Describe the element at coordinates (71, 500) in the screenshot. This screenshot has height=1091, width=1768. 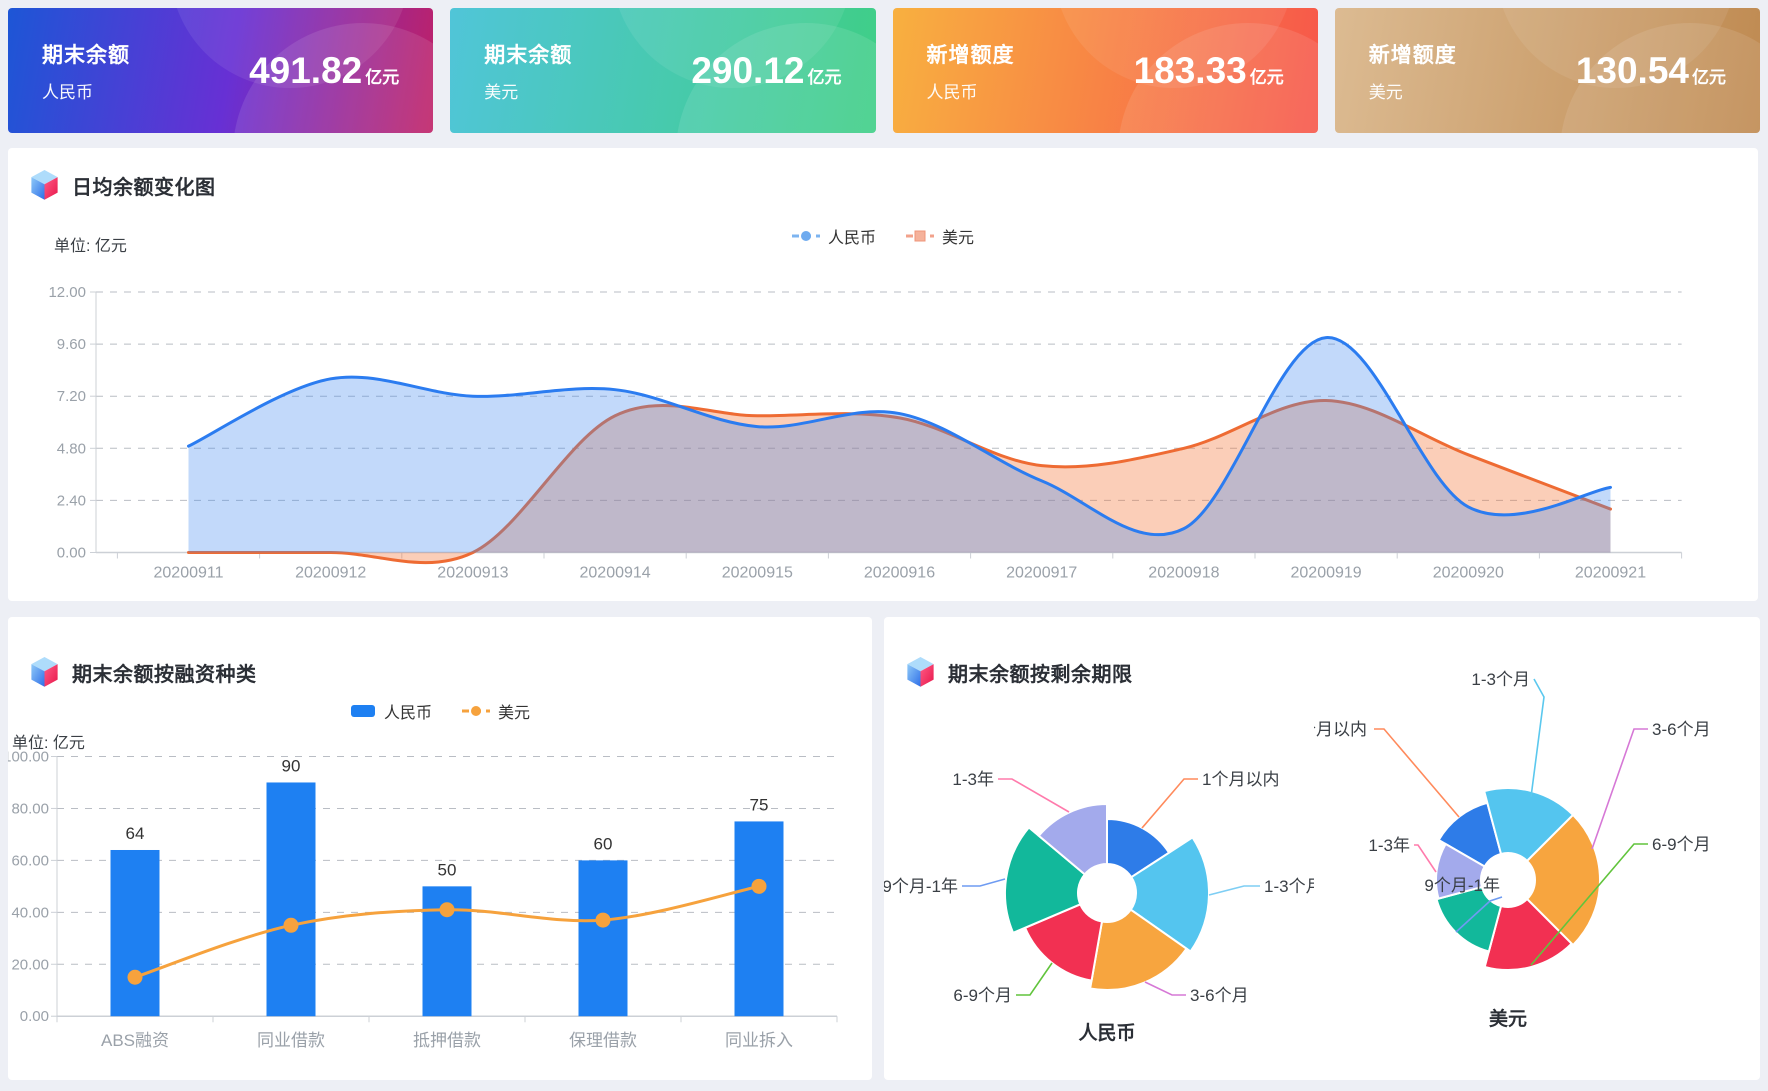
I see `svg-text: 2.40` at that location.